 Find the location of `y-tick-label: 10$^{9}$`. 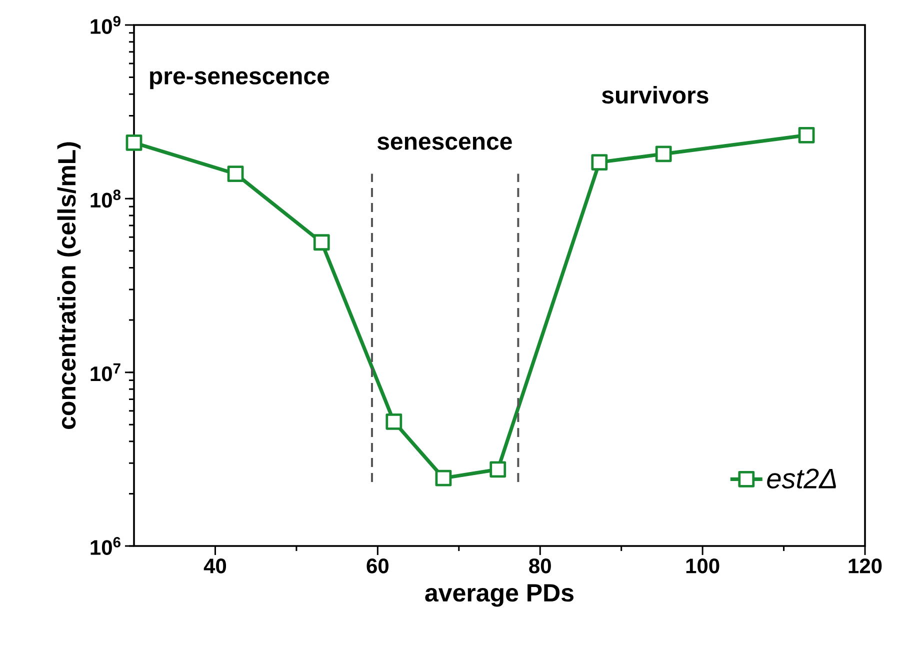

y-tick-label: 10$^{9}$ is located at coordinates (105, 25).